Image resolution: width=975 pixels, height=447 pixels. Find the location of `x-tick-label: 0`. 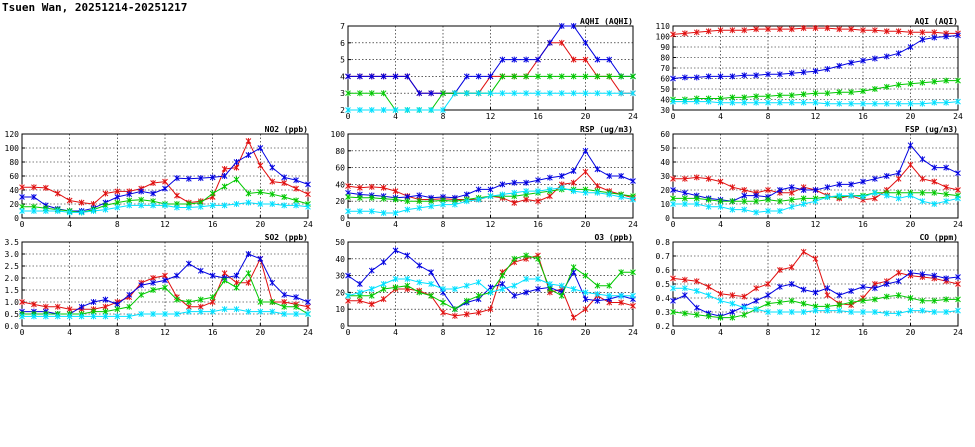

x-tick-label: 0 is located at coordinates (673, 116).